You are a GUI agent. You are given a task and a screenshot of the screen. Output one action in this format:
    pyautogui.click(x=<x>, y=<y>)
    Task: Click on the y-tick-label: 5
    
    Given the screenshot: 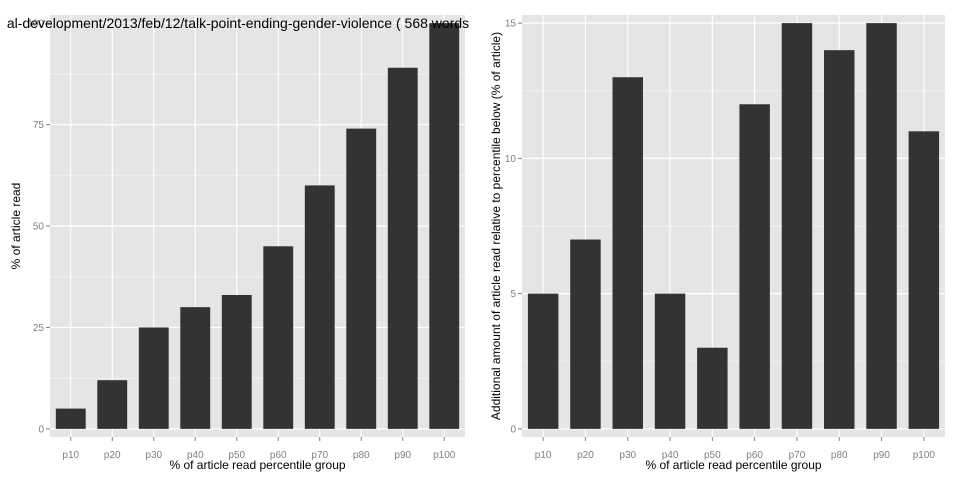 What is the action you would take?
    pyautogui.click(x=513, y=294)
    